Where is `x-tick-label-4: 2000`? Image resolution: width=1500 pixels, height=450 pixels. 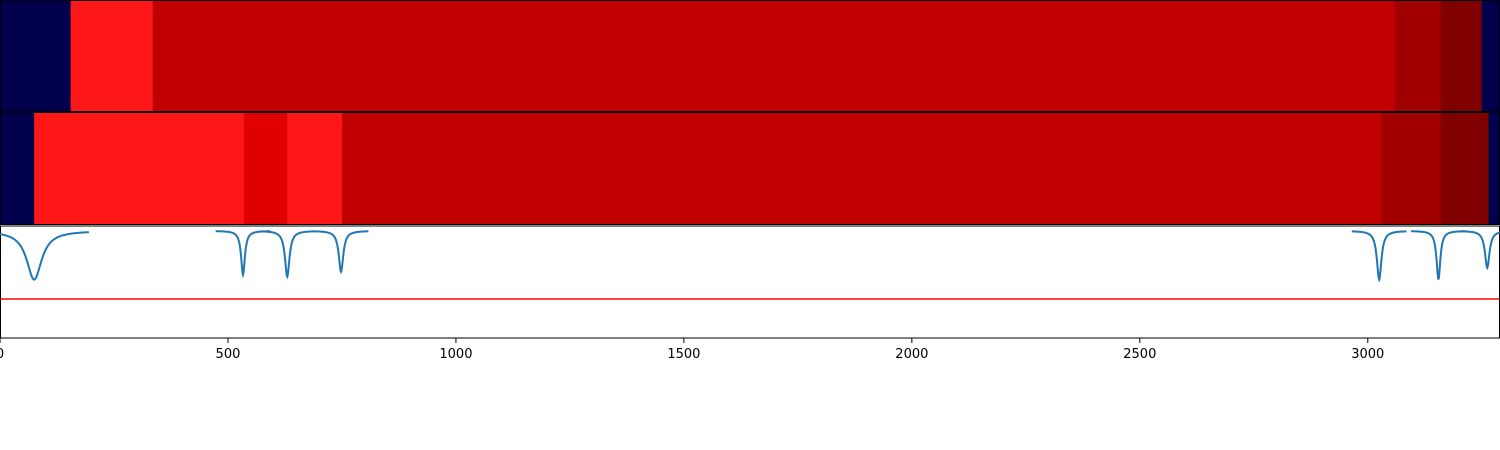
x-tick-label-4: 2000 is located at coordinates (911, 354).